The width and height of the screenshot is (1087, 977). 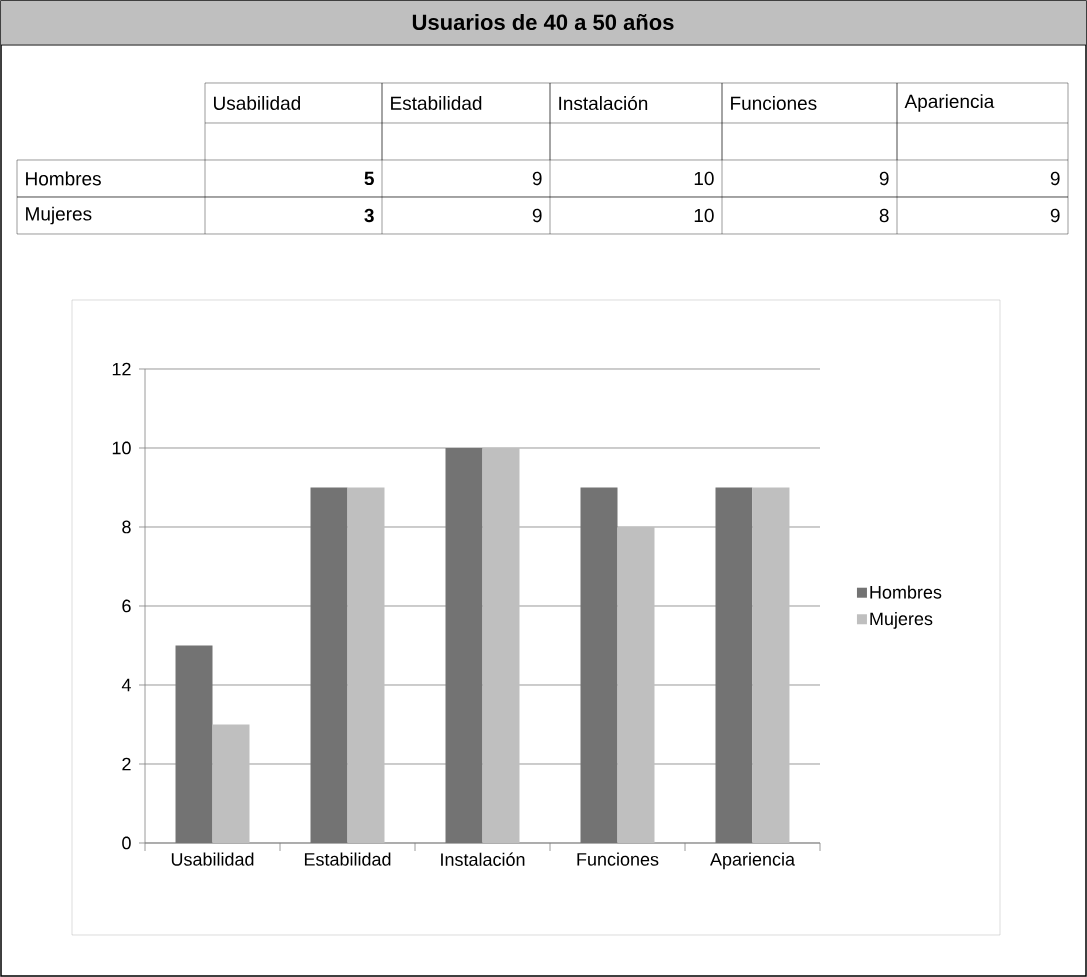 I want to click on y-tick-label: 4, so click(x=126, y=685).